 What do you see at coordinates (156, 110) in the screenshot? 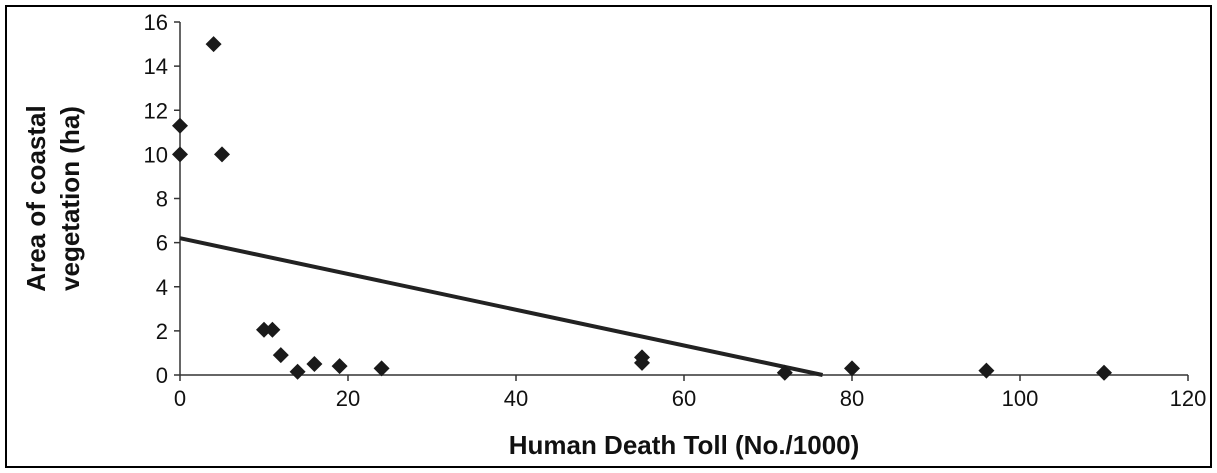
I see `y-tick-label: 12` at bounding box center [156, 110].